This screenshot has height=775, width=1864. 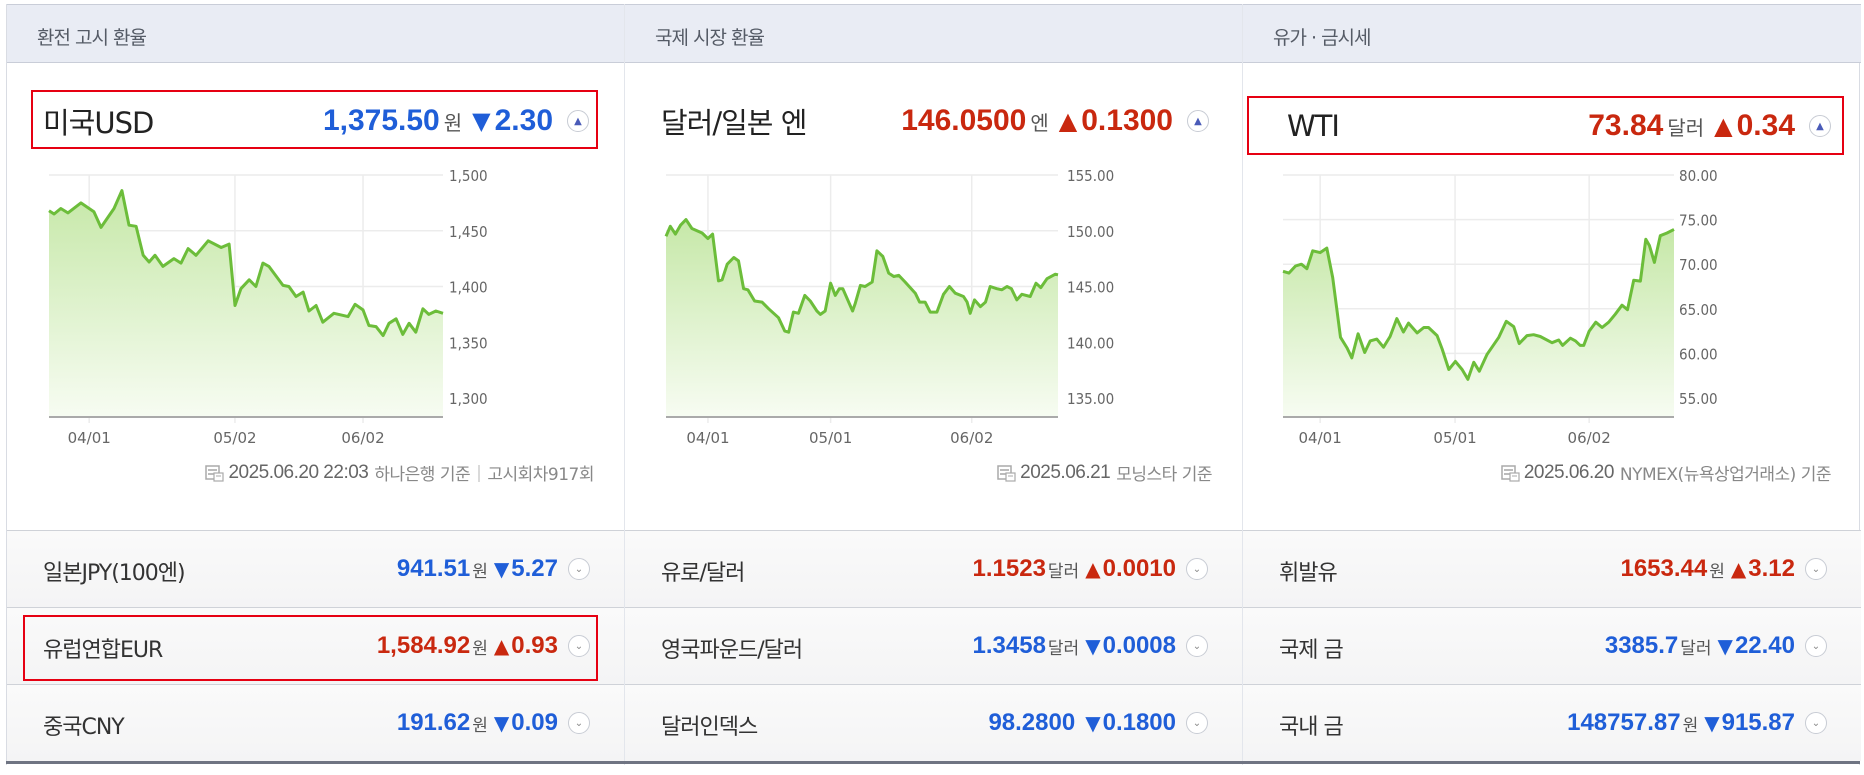 What do you see at coordinates (92, 38) in the screenshot?
I see `column-title: 환전 고시 환율` at bounding box center [92, 38].